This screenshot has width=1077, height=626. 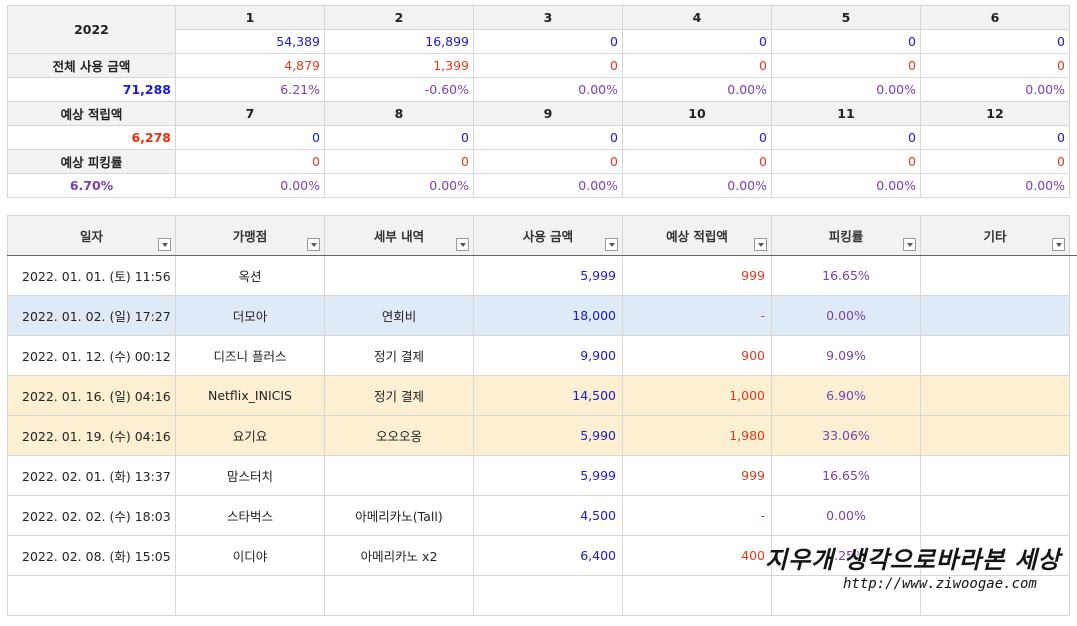 What do you see at coordinates (250, 596) in the screenshot?
I see `cell-merchant` at bounding box center [250, 596].